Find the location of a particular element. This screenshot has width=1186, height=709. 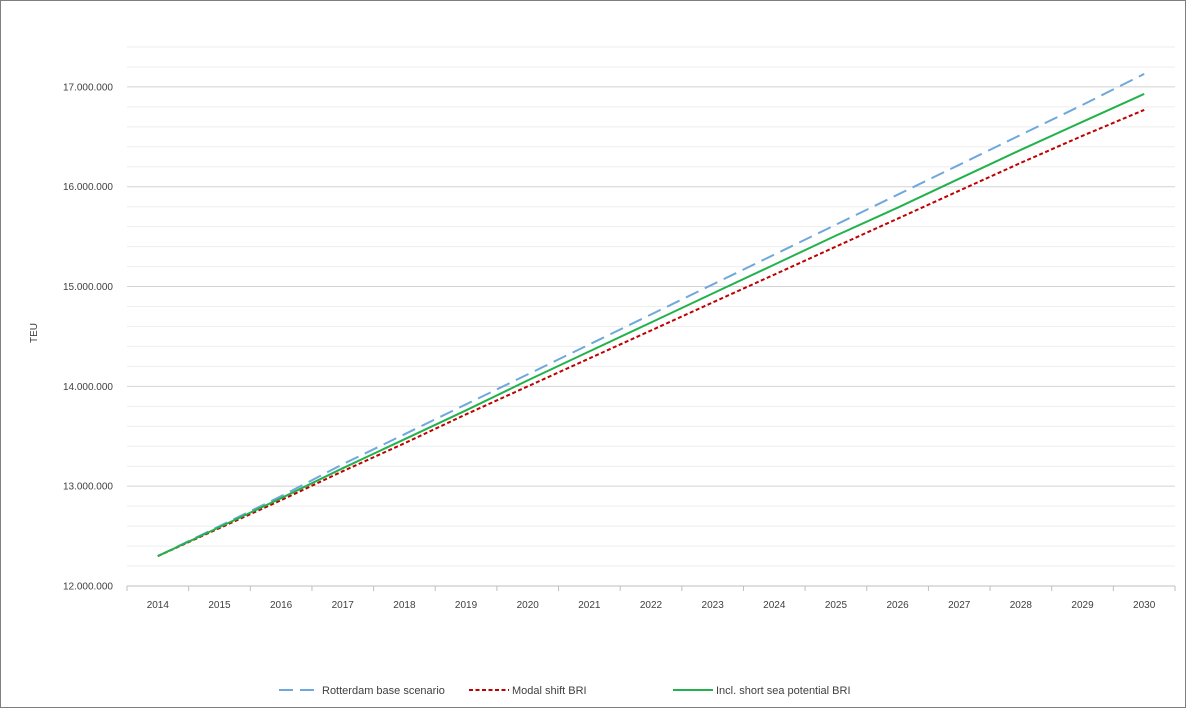

legend-label: Modal shift BRI is located at coordinates (549, 691).